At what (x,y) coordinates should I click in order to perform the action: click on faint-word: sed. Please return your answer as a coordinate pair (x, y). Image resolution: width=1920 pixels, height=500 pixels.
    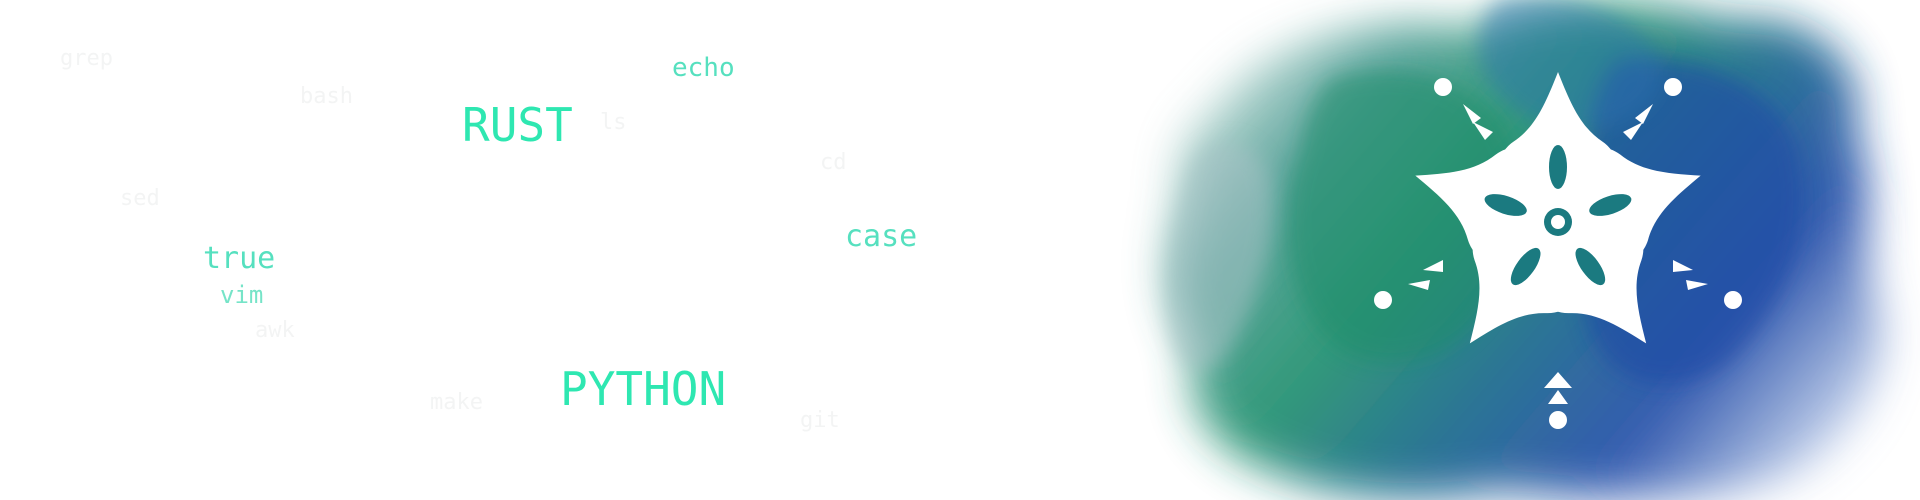
    Looking at the image, I should click on (140, 198).